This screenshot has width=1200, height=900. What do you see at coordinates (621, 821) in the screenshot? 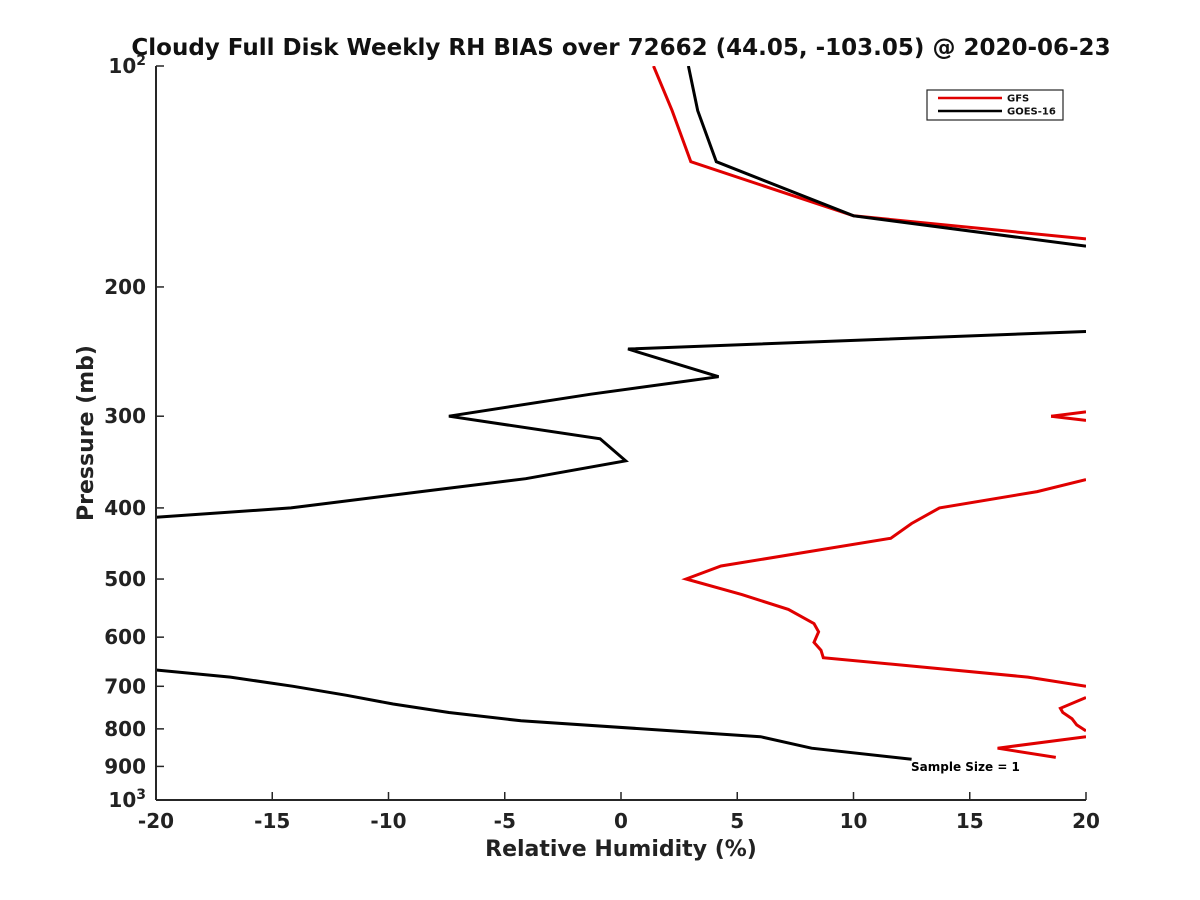
I see `x-tick-label: 0` at bounding box center [621, 821].